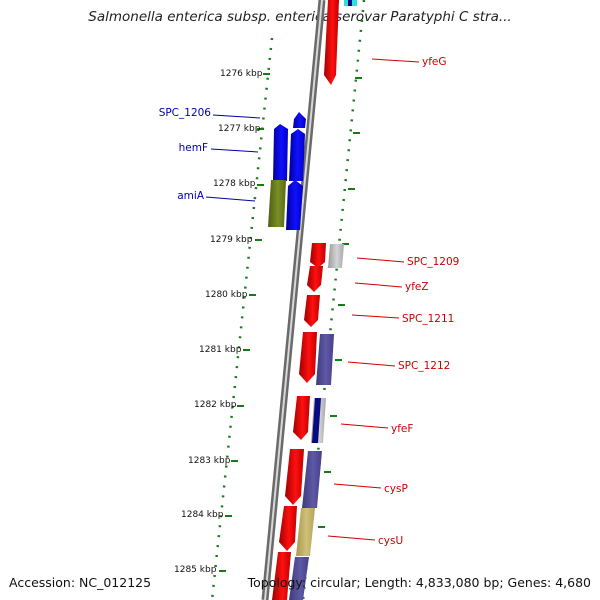 The height and width of the screenshot is (600, 600). Describe the element at coordinates (80, 582) in the screenshot. I see `accession-text: Accession: NC_012125` at that location.